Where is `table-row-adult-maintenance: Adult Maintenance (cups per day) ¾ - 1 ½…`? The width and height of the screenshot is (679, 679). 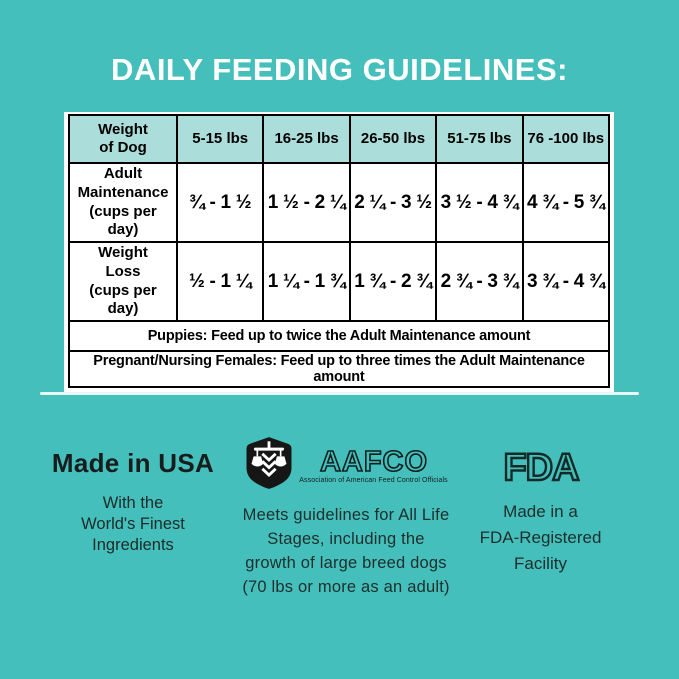 table-row-adult-maintenance: Adult Maintenance (cups per day) ¾ - 1 ½… is located at coordinates (339, 202).